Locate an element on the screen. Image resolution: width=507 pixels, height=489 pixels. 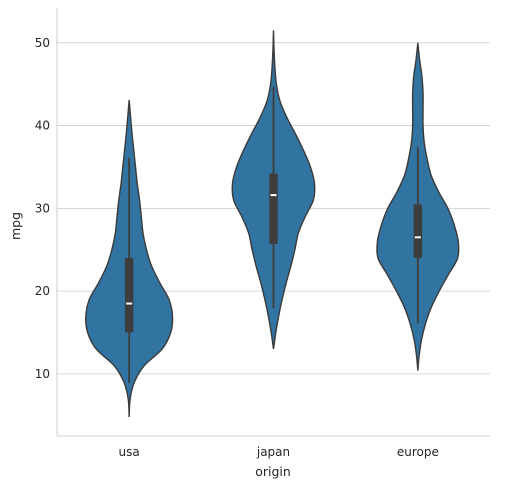
y-tick-label-10: 10 is located at coordinates (42, 374).